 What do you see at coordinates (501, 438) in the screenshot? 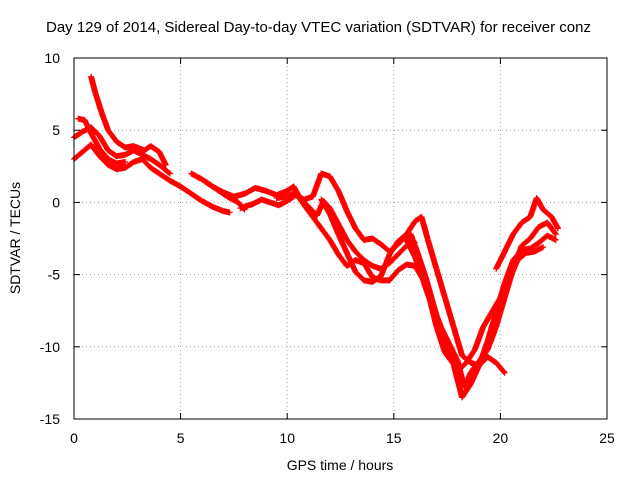
I see `x-tick-label: 20` at bounding box center [501, 438].